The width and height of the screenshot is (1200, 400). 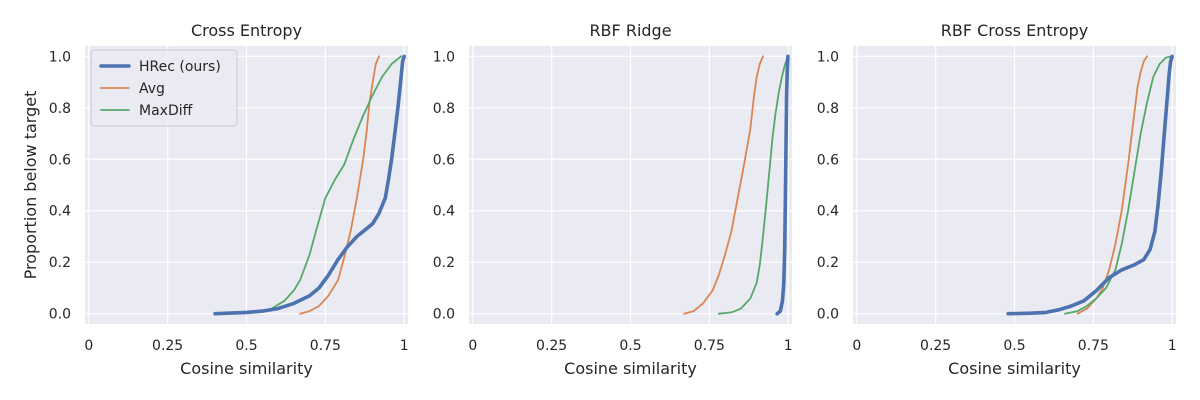 I want to click on panel-title: RBF Cross Entropy, so click(x=1015, y=30).